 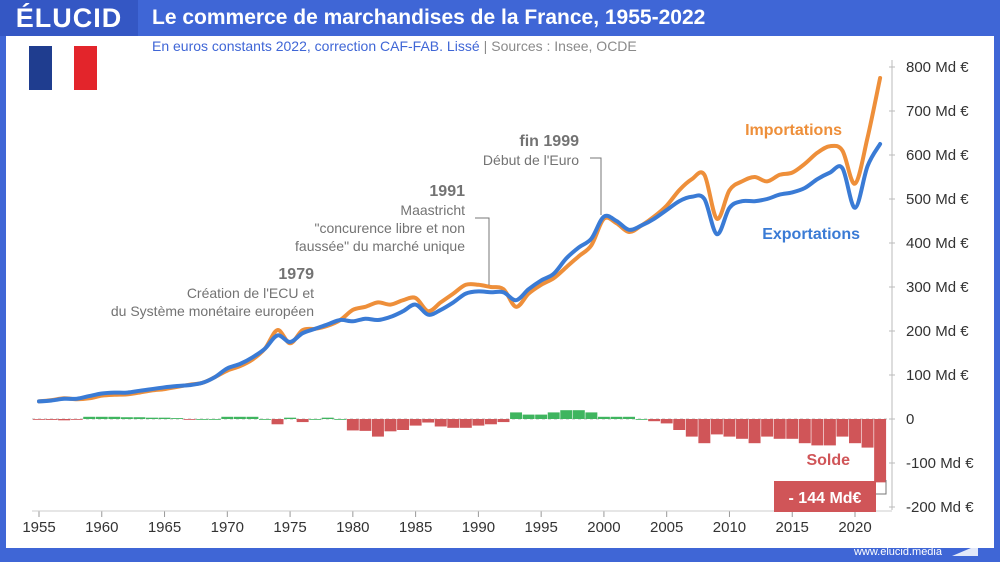 What do you see at coordinates (189, 419) in the screenshot?
I see `balance-bar-1967` at bounding box center [189, 419].